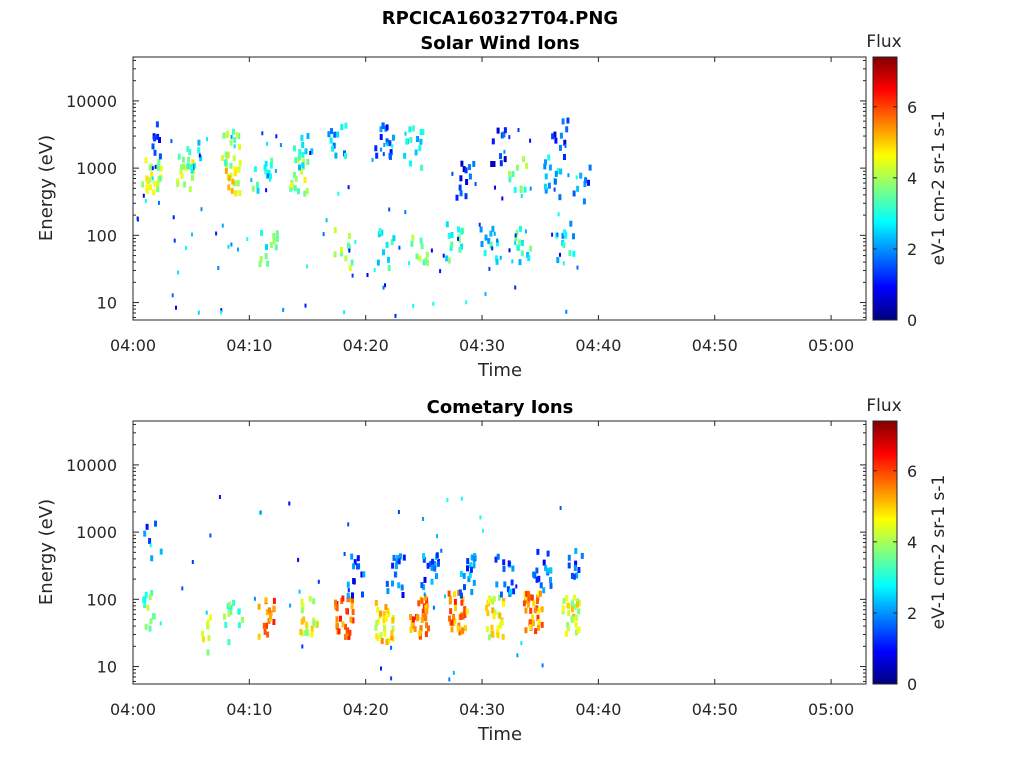  Describe the element at coordinates (885, 552) in the screenshot. I see `colorbar` at that location.